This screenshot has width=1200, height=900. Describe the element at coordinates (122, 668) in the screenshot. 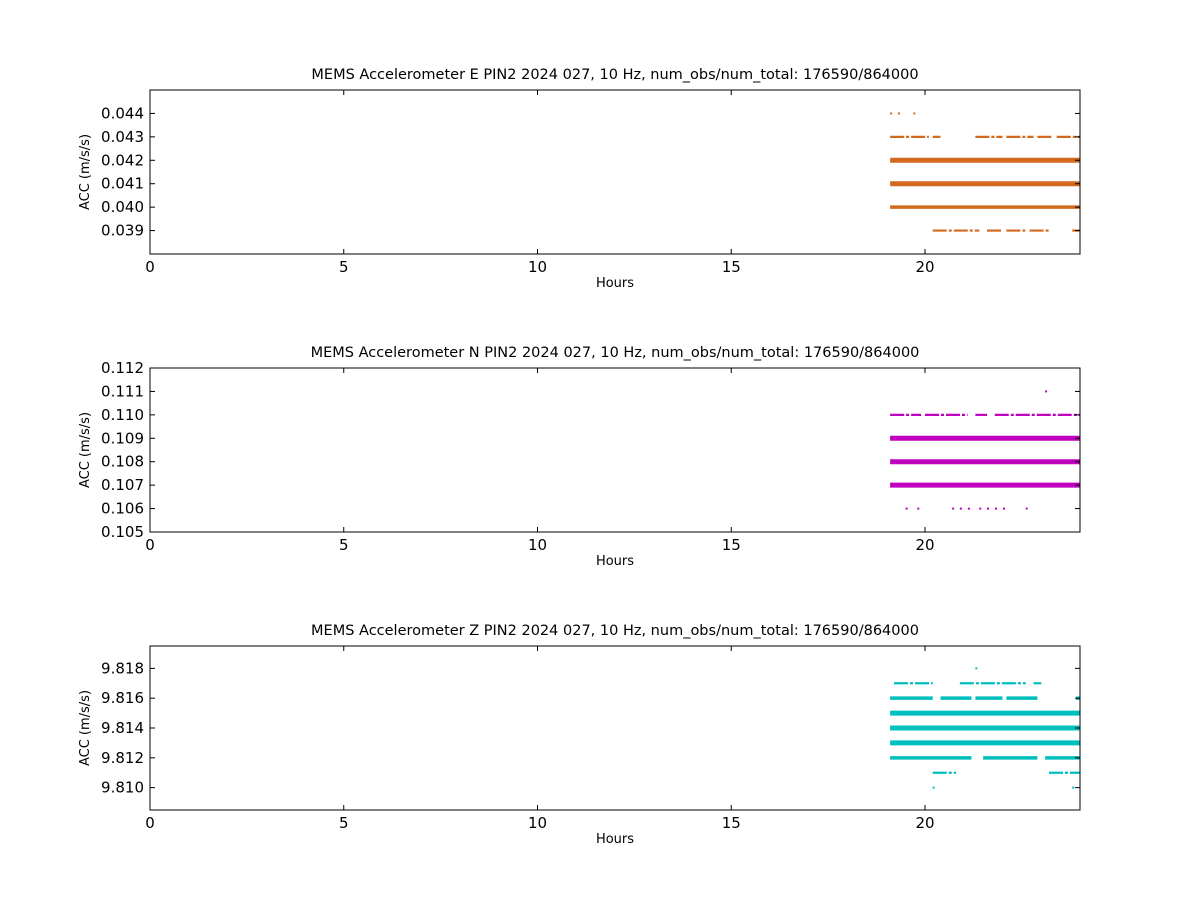

I see `y-tick-label: 9.818` at that location.